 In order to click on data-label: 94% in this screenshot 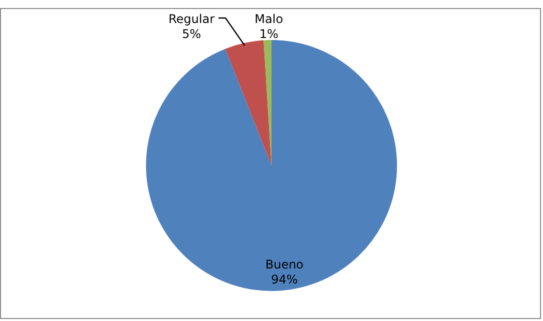, I will do `click(284, 279)`.